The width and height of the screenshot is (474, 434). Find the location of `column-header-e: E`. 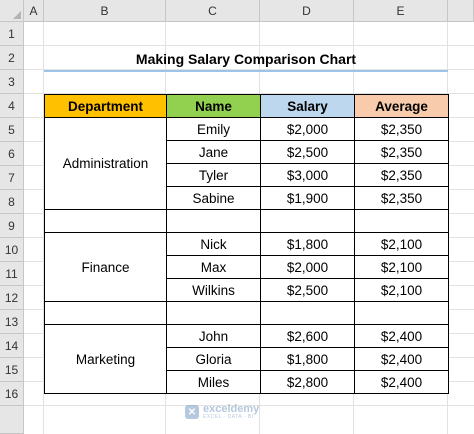

column-header-e: E is located at coordinates (401, 11).